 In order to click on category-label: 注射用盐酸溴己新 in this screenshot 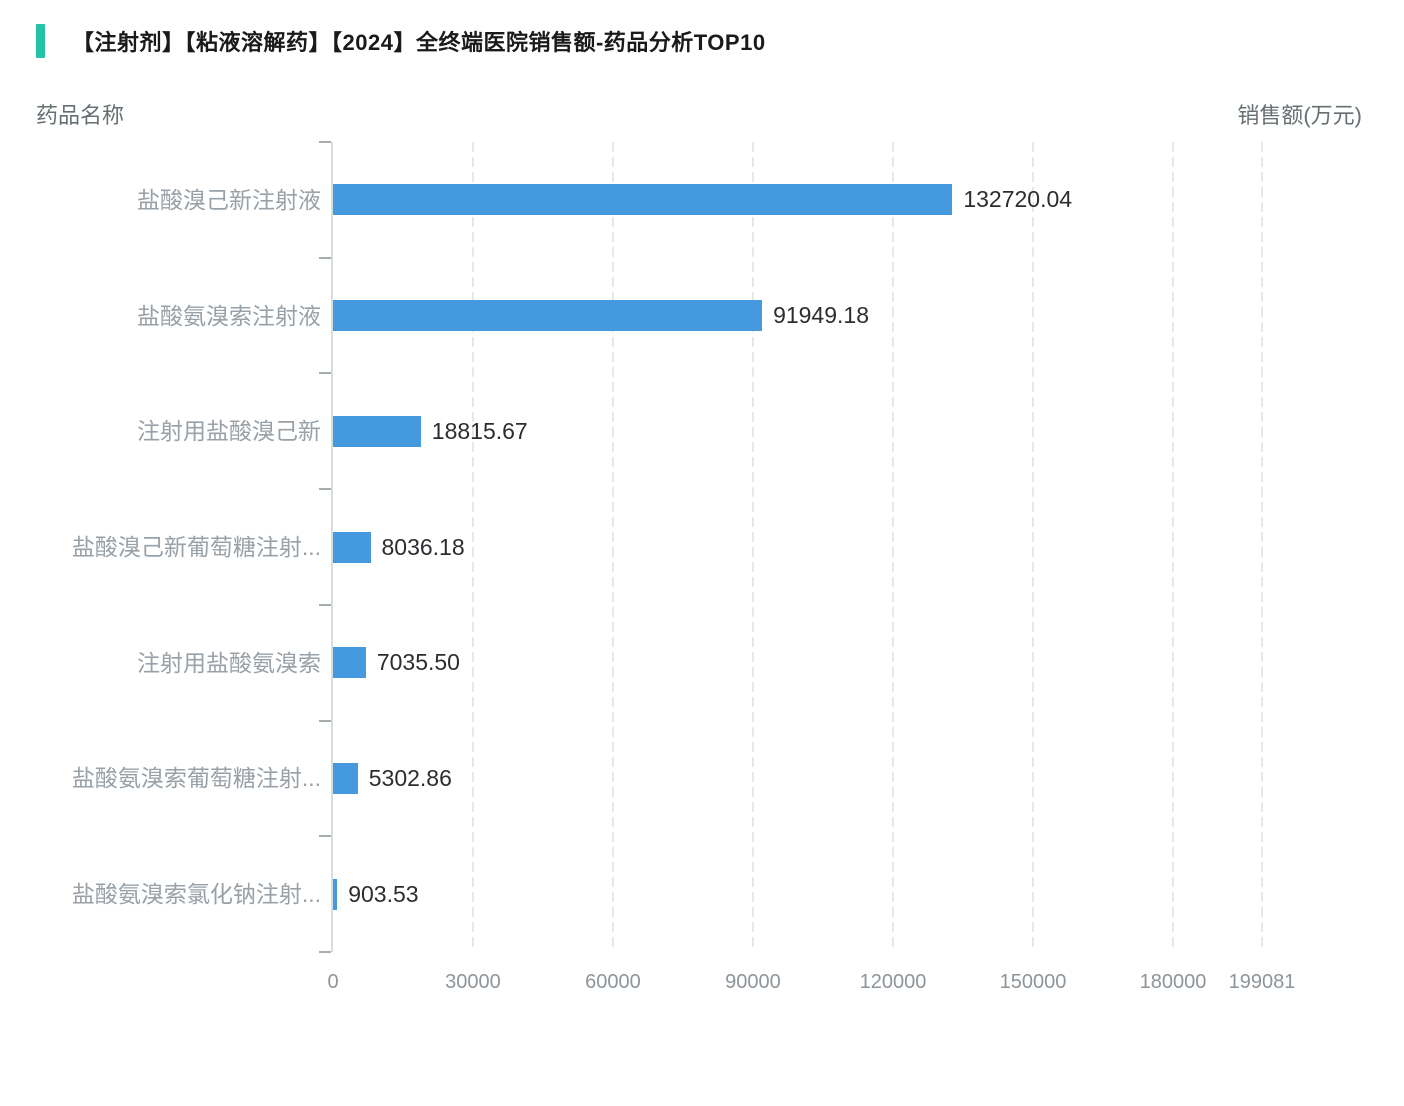, I will do `click(229, 431)`.